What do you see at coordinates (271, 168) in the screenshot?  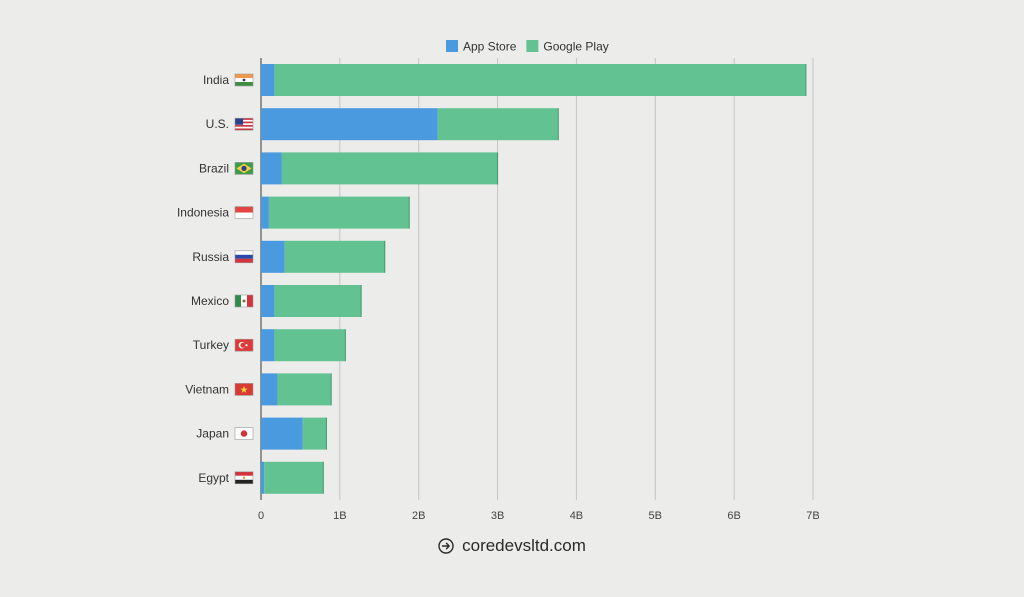 I see `bar-app-store-brazil` at bounding box center [271, 168].